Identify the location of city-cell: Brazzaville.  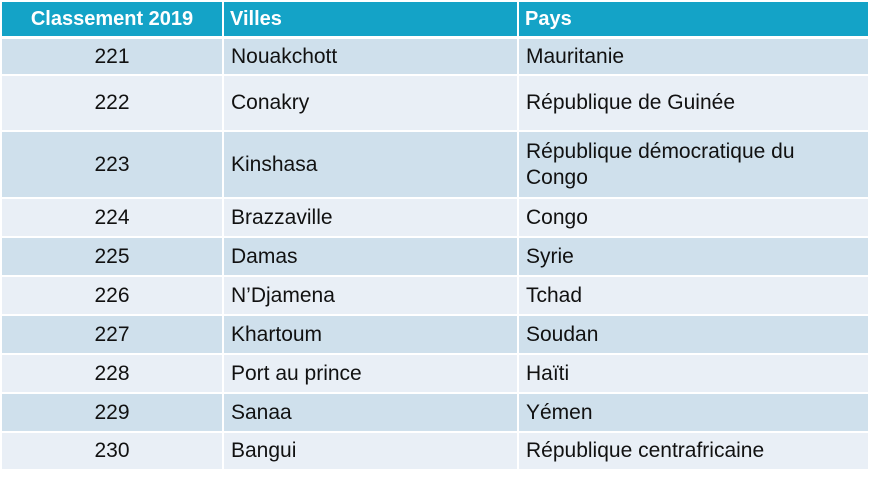
(369, 218).